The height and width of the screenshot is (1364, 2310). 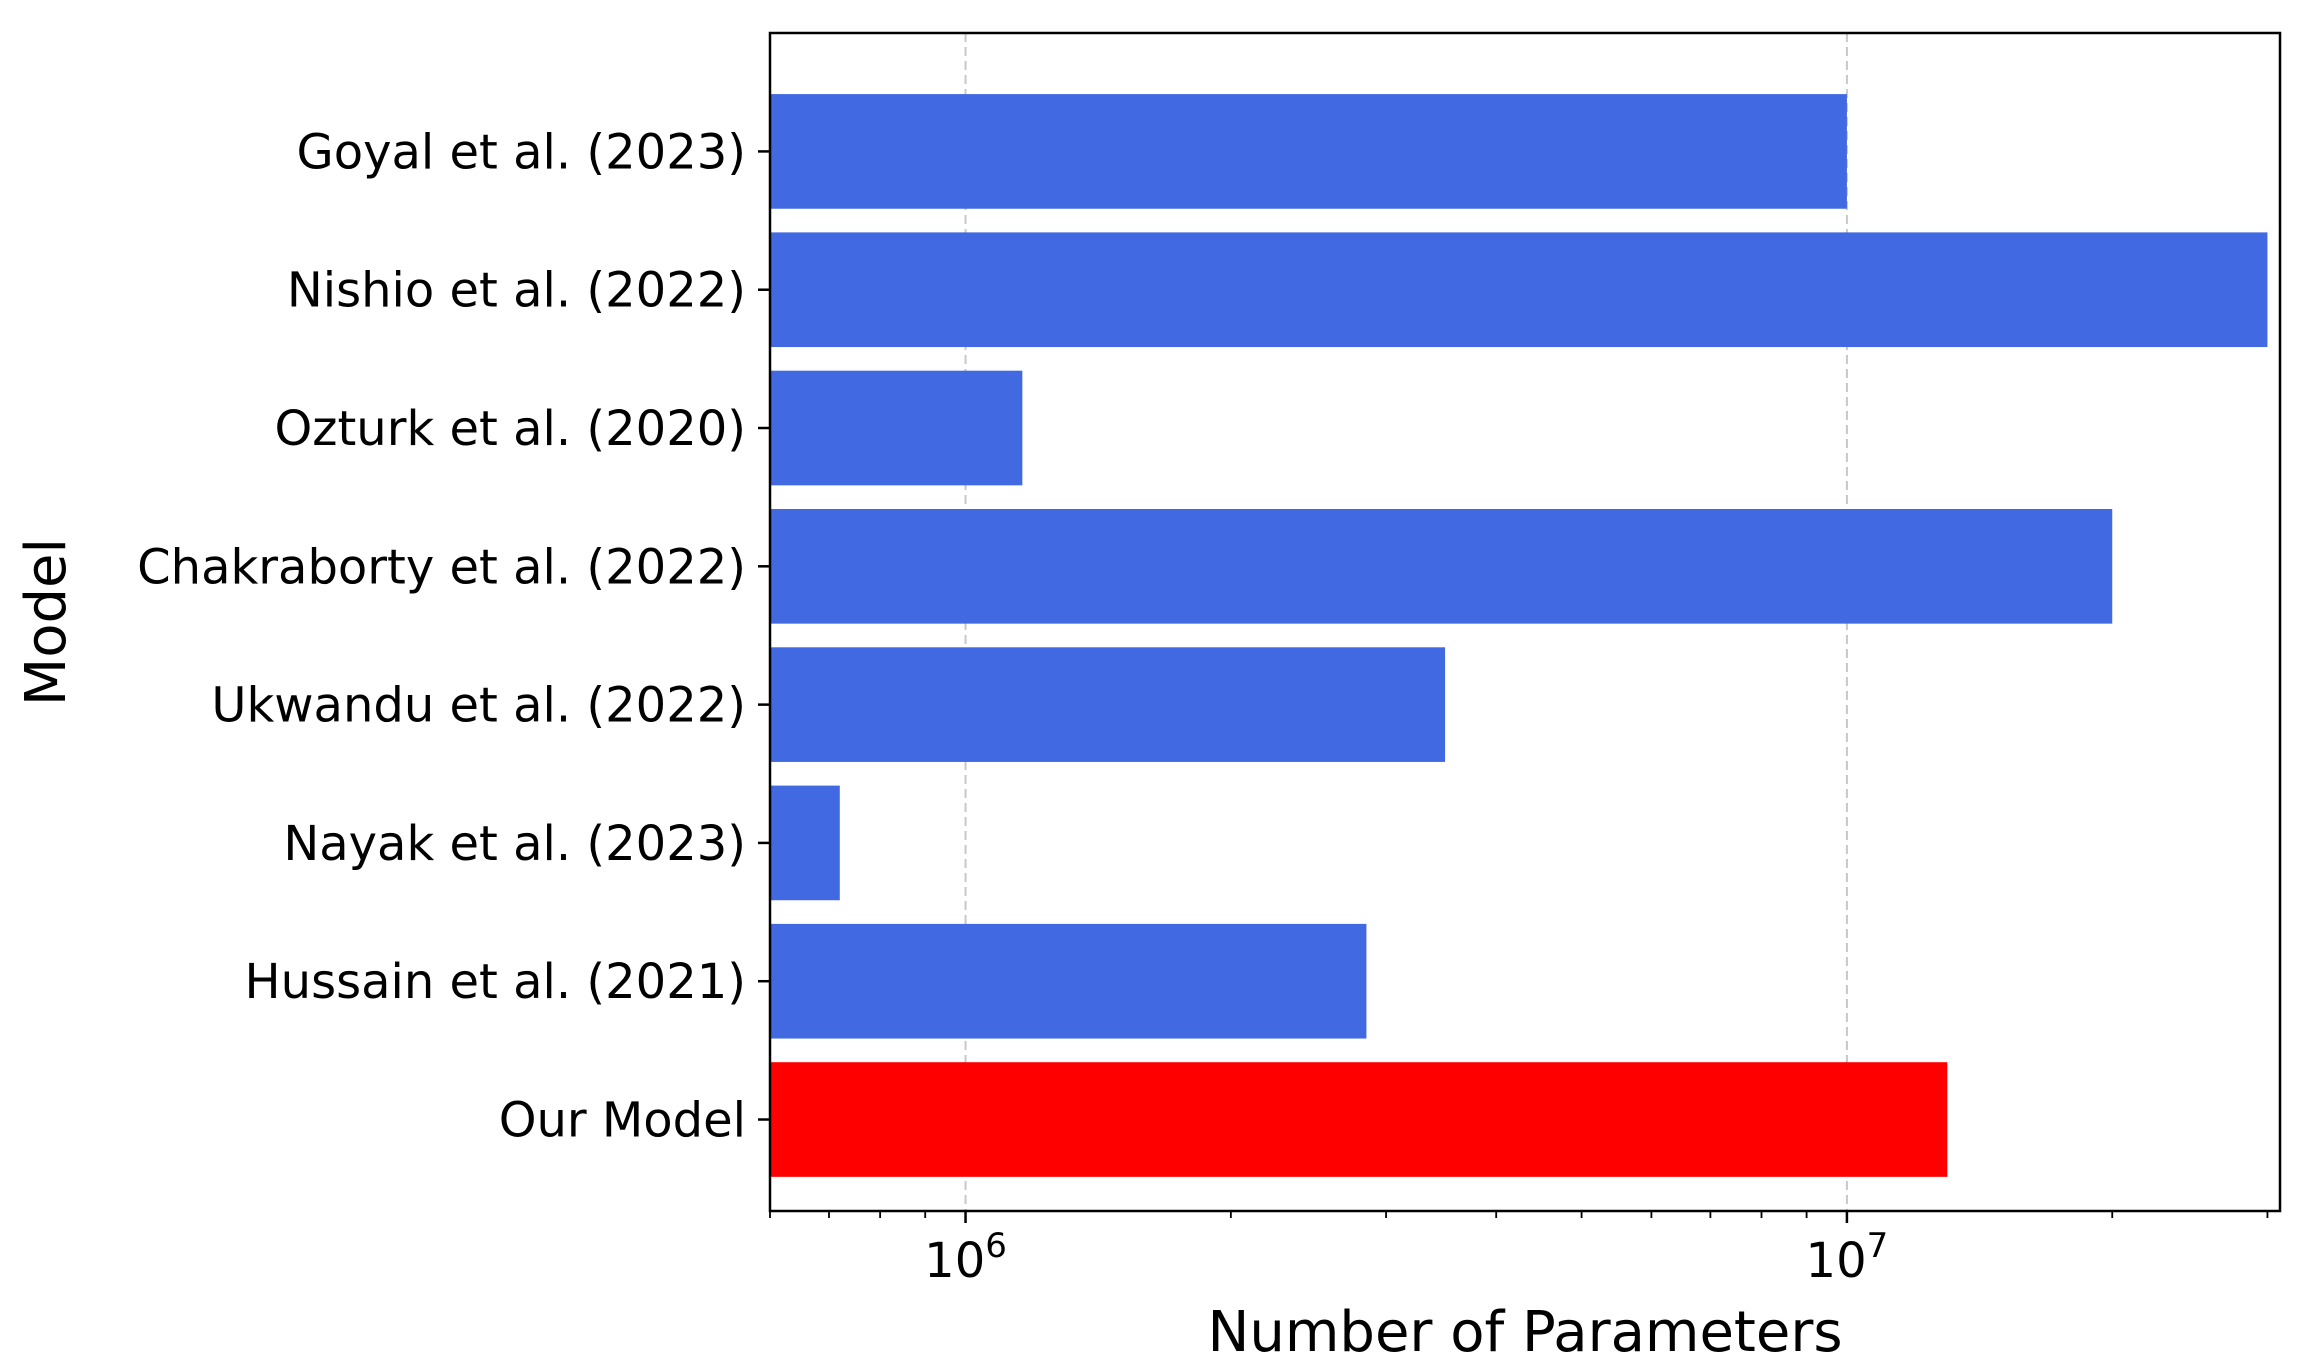 I want to click on x-axis-ticks: 10⁶ 10⁷, so click(x=1519, y=1250).